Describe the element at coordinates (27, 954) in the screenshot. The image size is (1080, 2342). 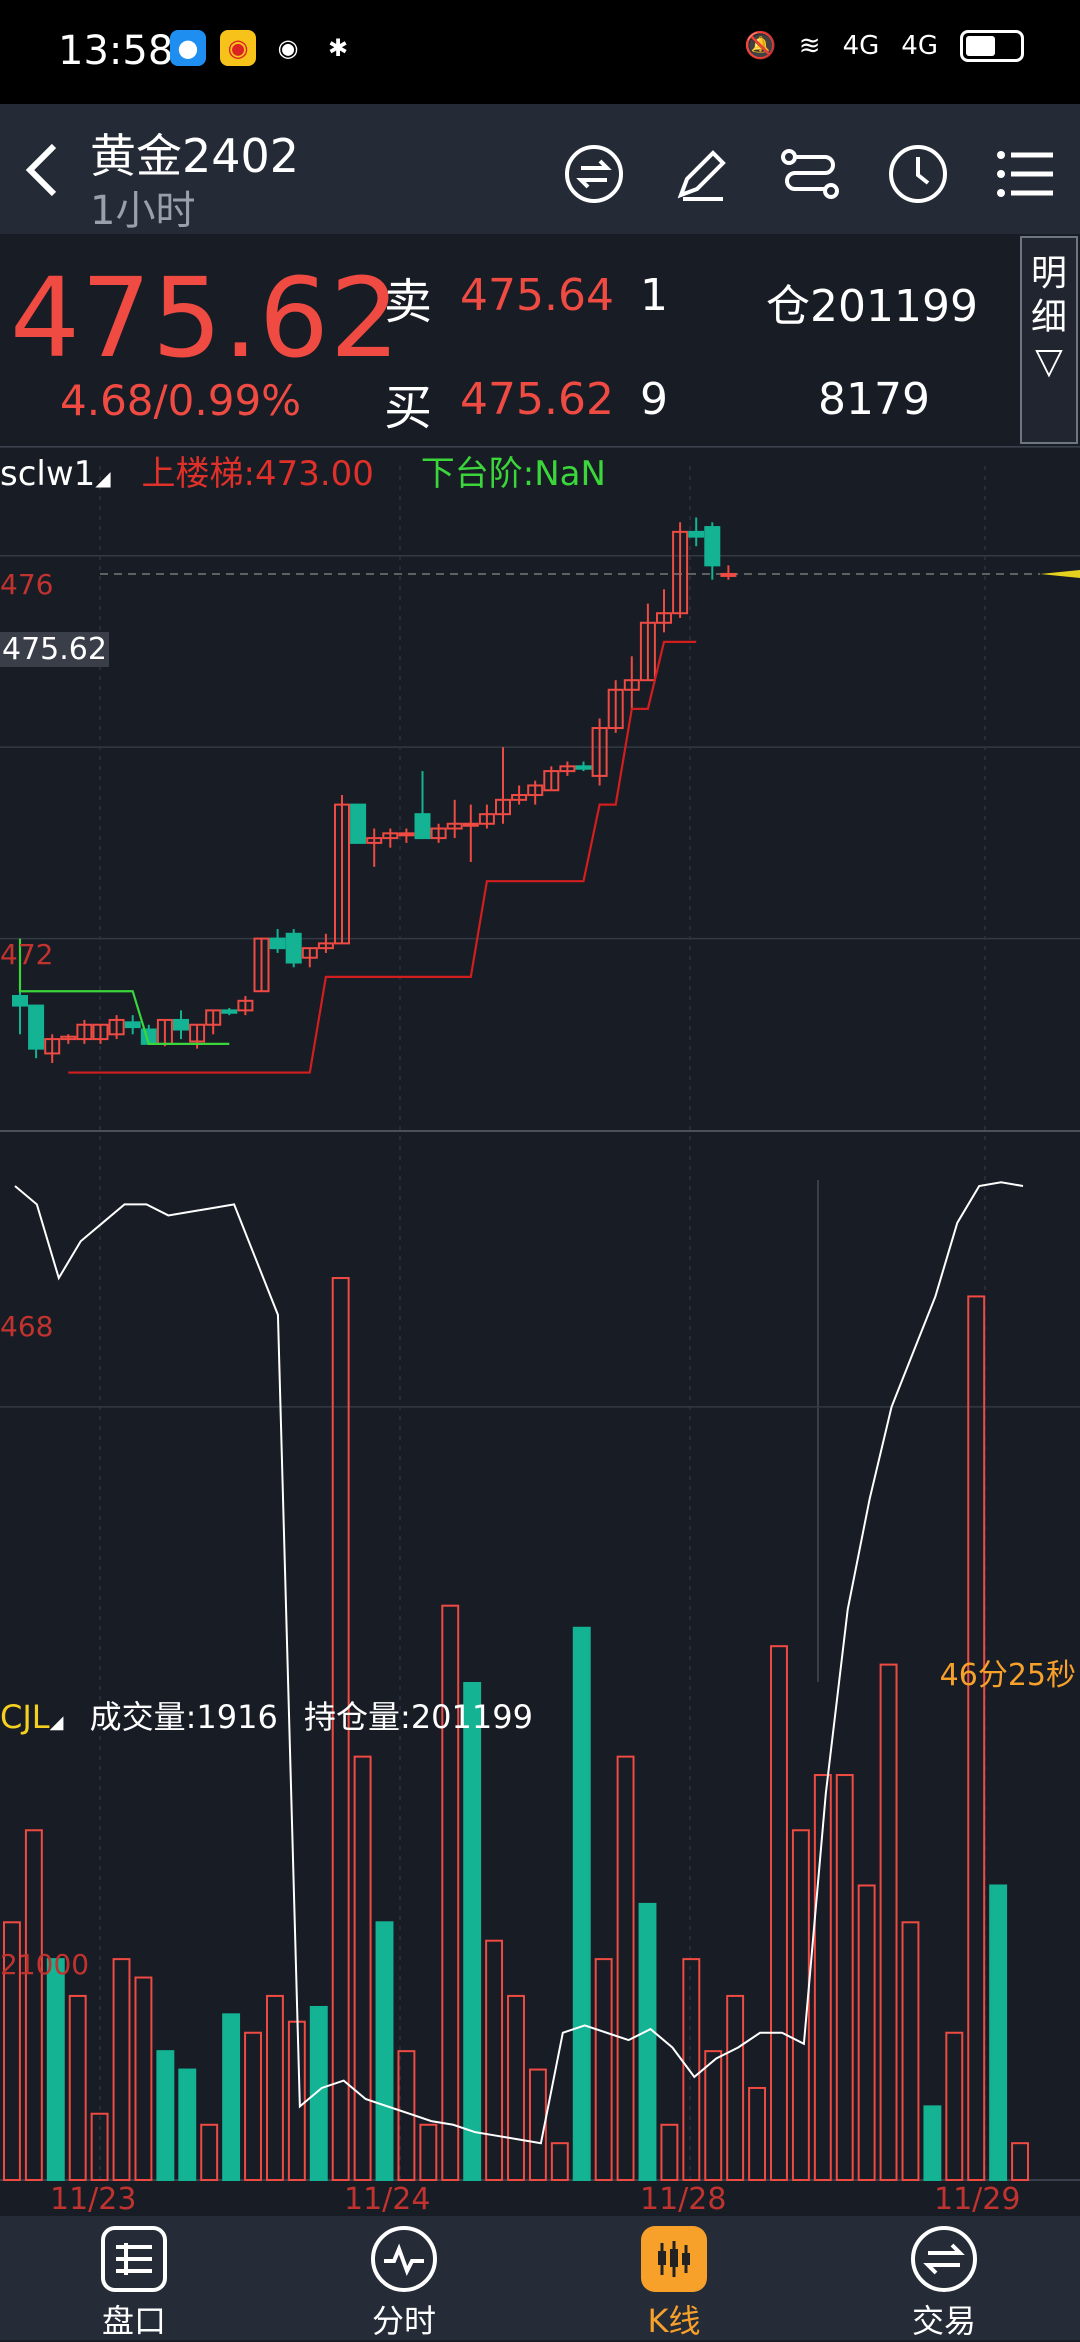
I see `axis-label-472: 472` at that location.